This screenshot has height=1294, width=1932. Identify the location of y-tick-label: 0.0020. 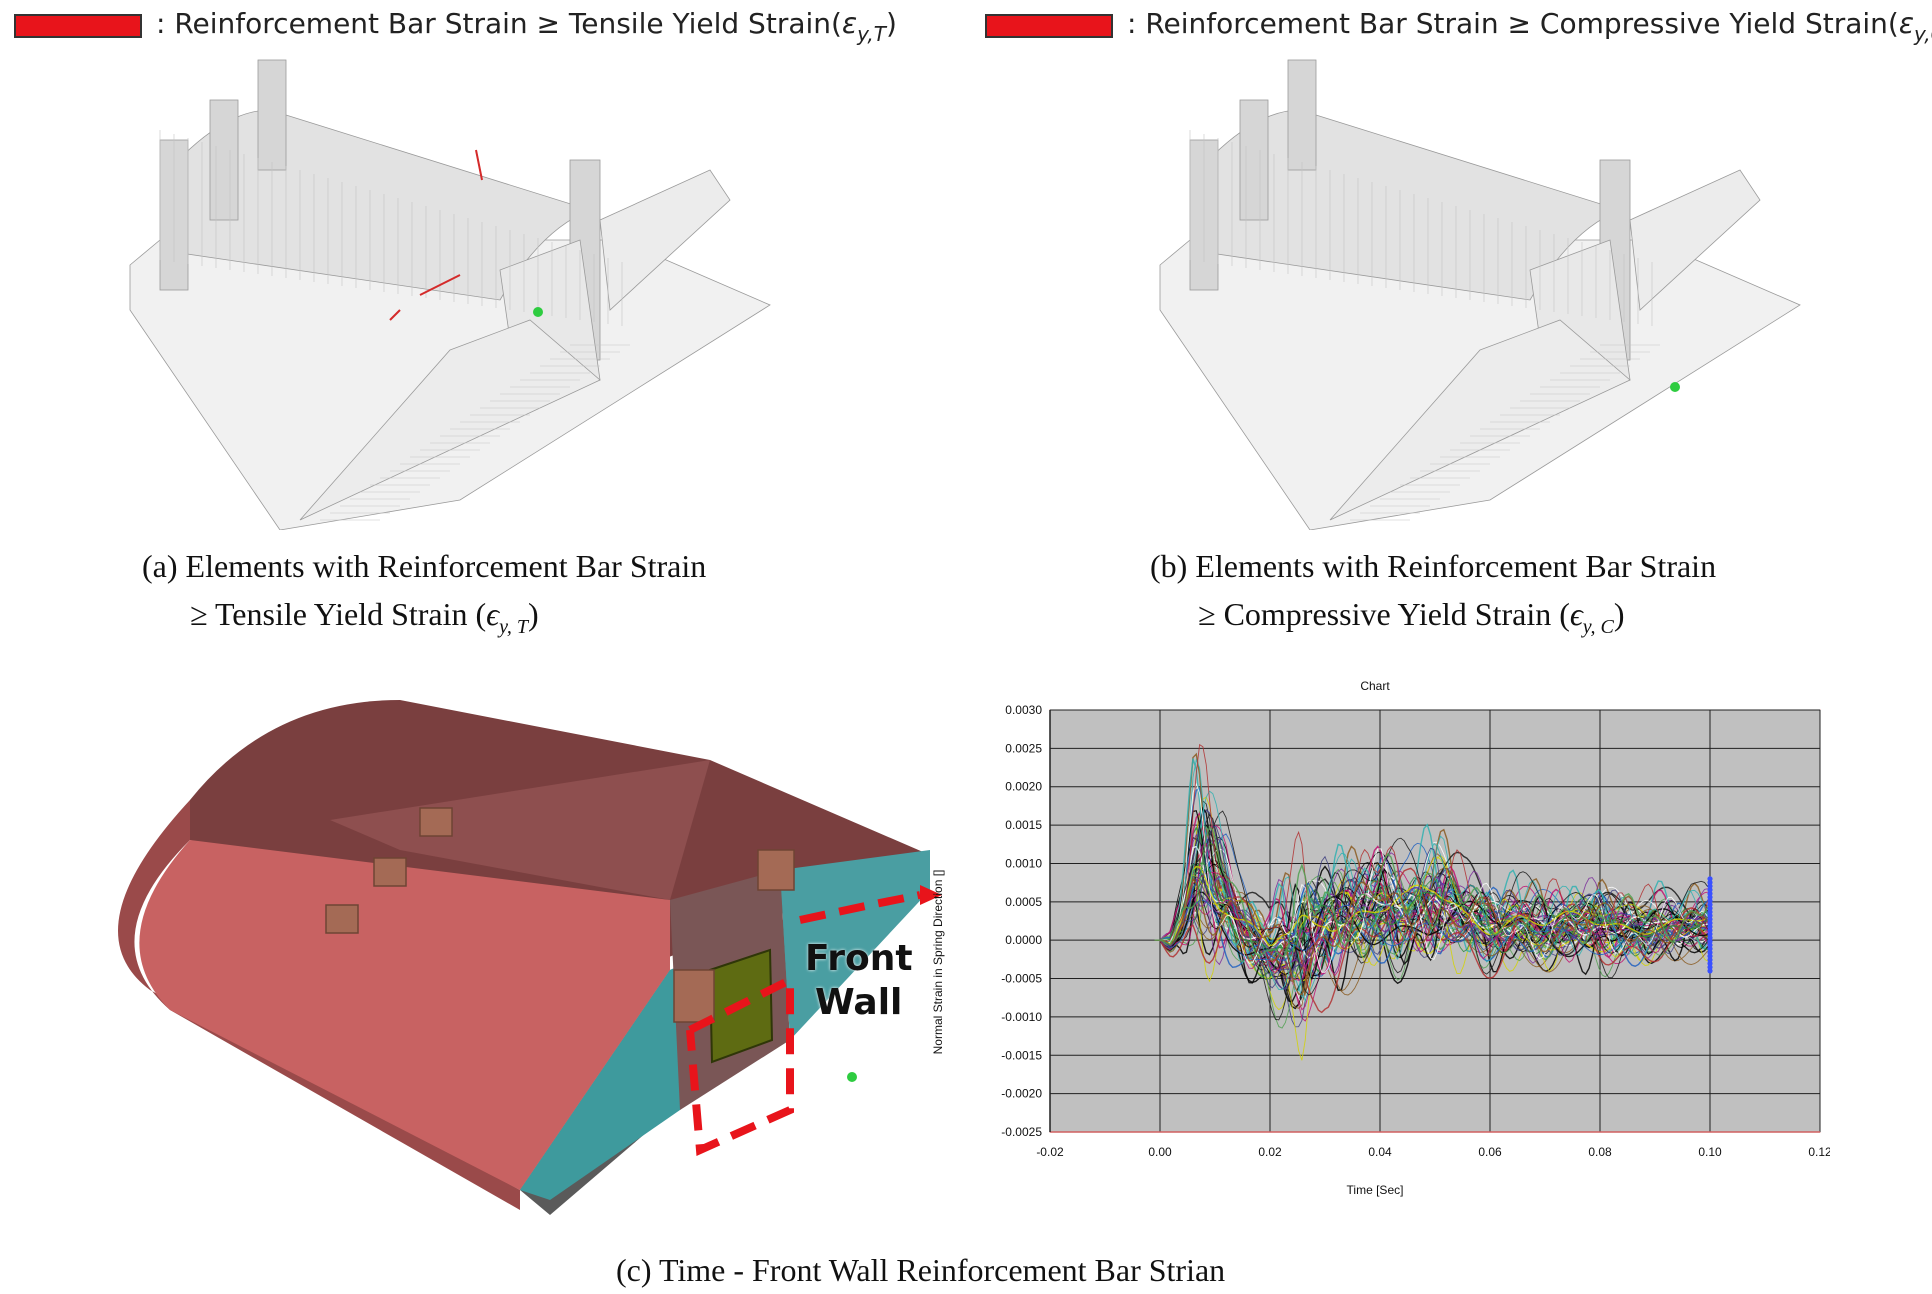
(1023, 787).